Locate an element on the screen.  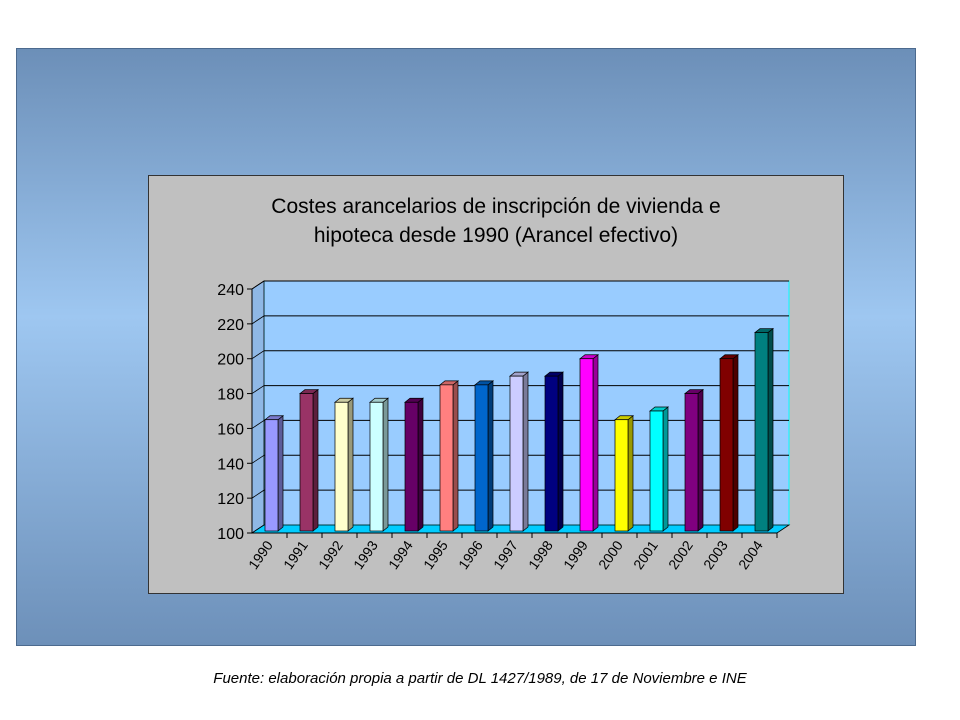
x-tick-label: 1997 is located at coordinates (505, 554).